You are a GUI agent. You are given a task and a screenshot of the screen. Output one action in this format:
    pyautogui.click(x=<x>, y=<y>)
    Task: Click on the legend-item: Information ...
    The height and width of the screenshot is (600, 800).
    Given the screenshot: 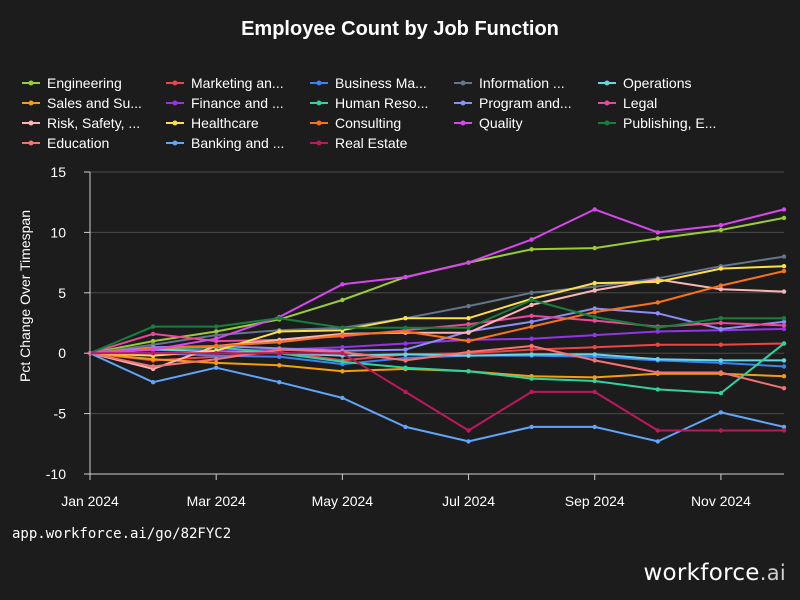 What is the action you would take?
    pyautogui.click(x=509, y=83)
    